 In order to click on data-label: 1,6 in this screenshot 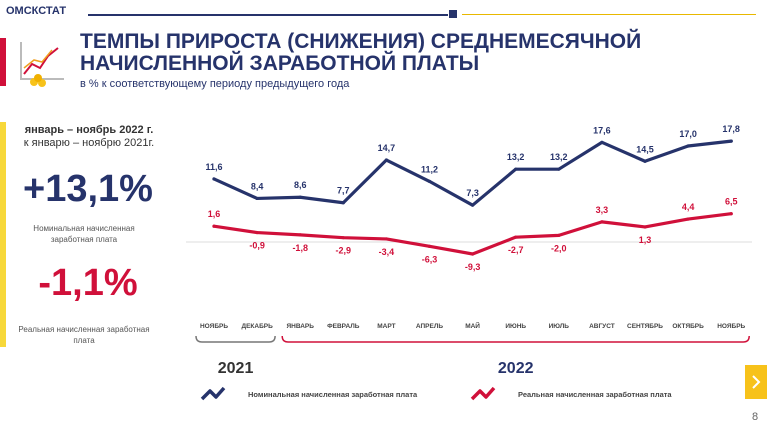, I will do `click(214, 214)`.